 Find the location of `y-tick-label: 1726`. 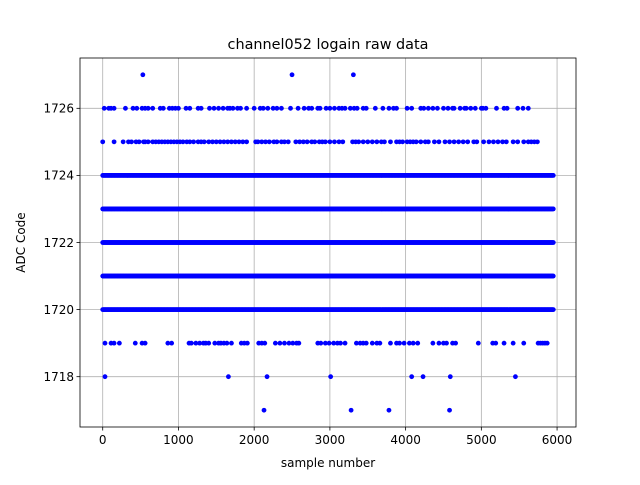

y-tick-label: 1726 is located at coordinates (58, 109).